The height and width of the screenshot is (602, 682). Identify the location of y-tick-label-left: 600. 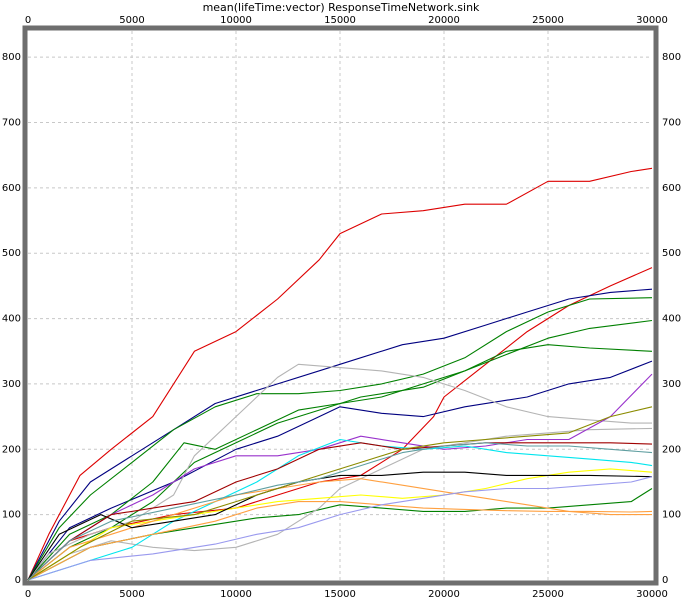
(11, 188).